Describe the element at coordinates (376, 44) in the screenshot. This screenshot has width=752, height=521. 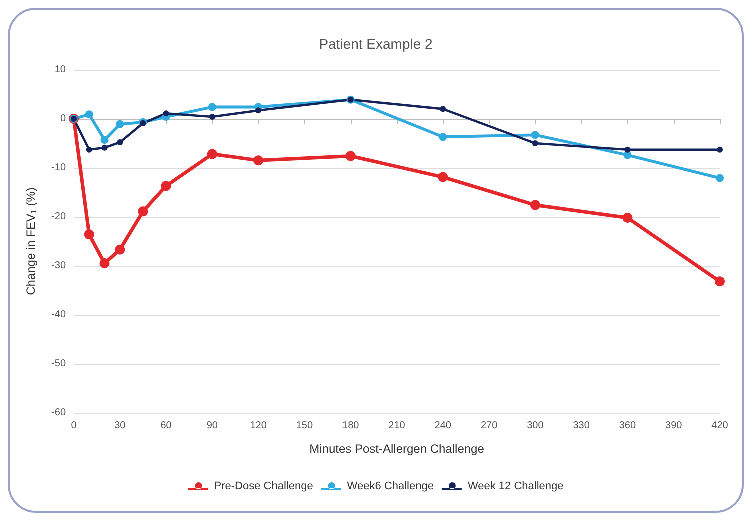
I see `chart-title: Patient Example 2` at that location.